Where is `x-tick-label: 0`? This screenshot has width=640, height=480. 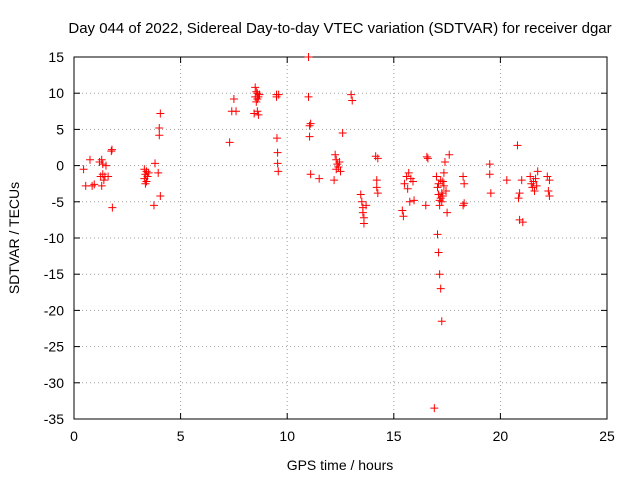 x-tick-label: 0 is located at coordinates (74, 436).